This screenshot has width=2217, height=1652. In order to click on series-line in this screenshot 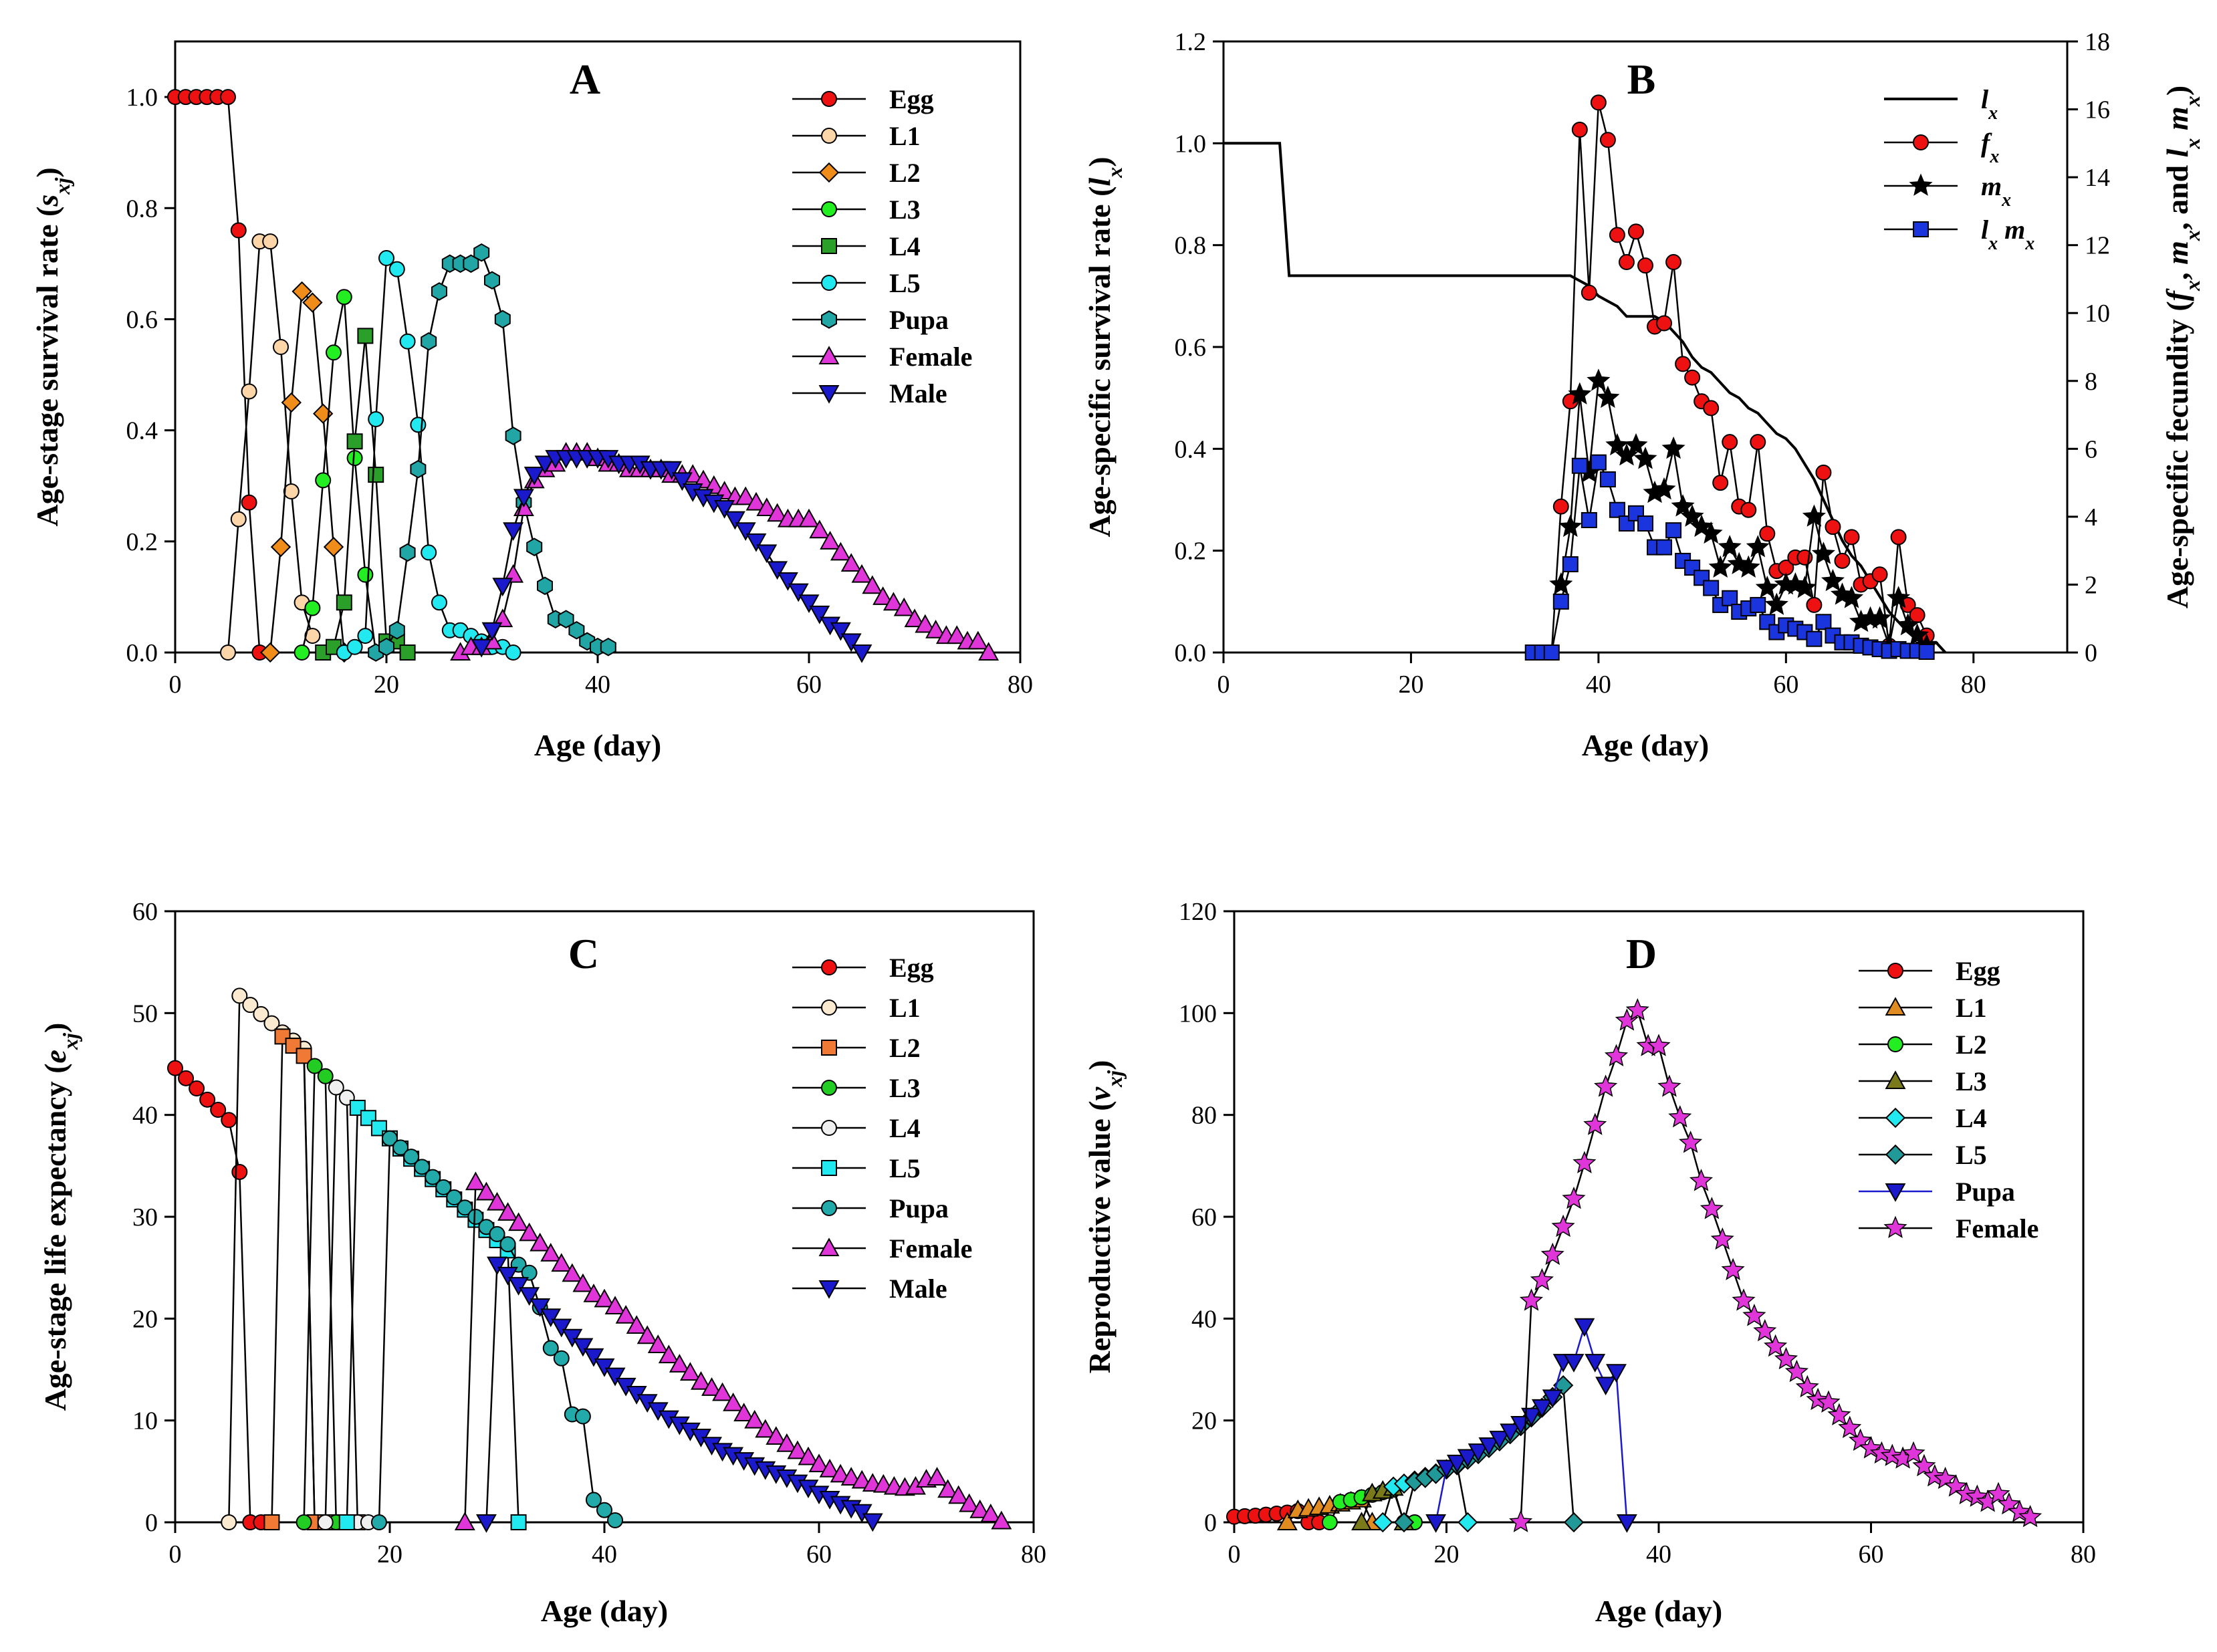, I will do `click(307, 471)`.